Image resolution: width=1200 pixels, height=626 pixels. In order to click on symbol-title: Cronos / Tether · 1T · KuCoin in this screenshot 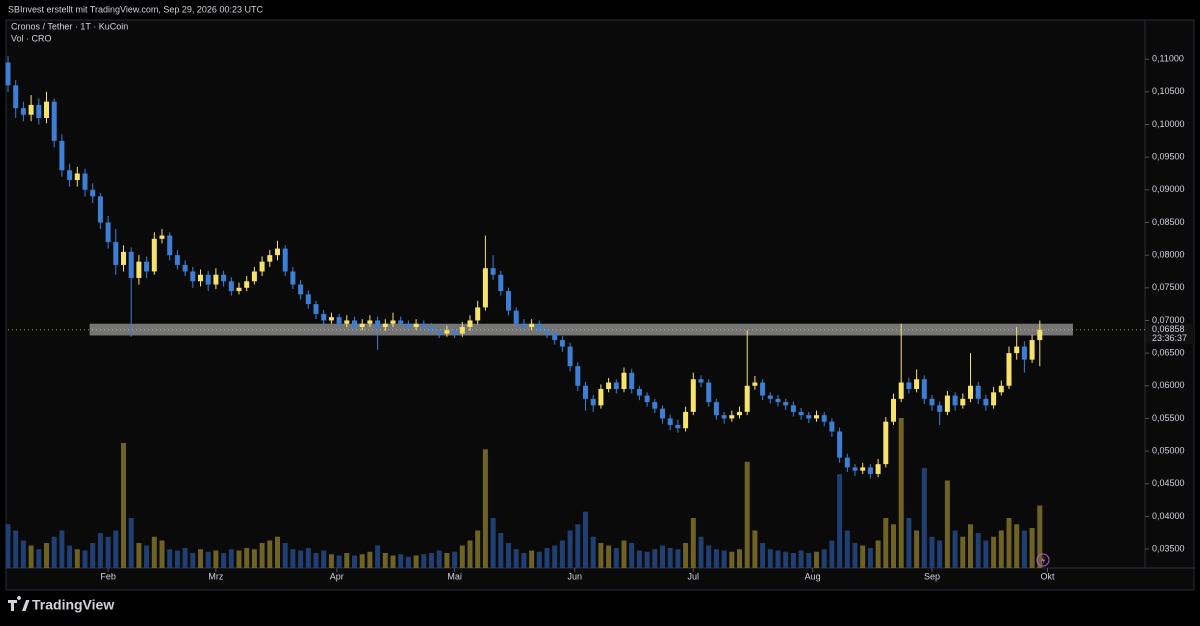, I will do `click(69, 26)`.